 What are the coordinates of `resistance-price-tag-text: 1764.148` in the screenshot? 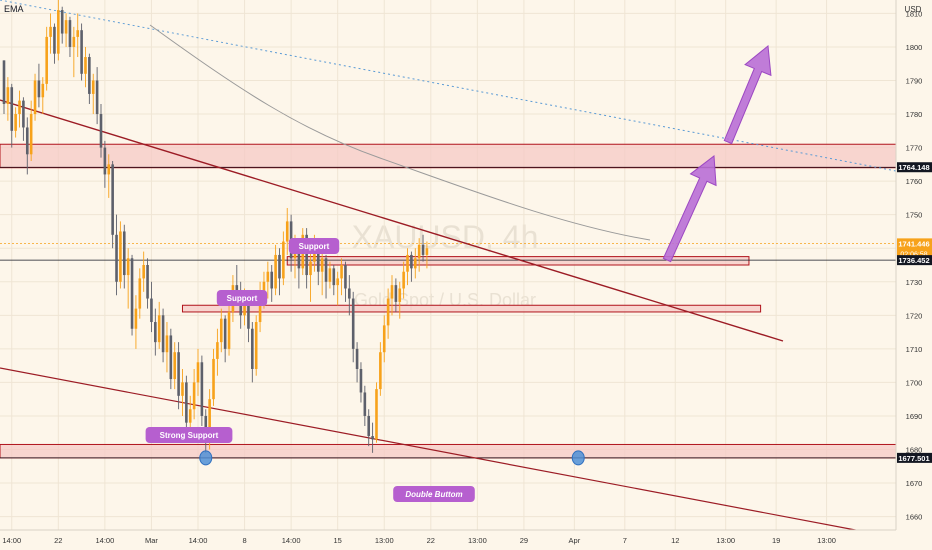 It's located at (913, 167).